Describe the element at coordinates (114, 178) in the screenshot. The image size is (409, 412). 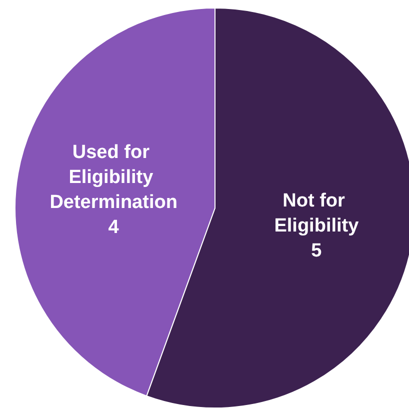
I see `slice-label: Used for Eligibility Determination` at that location.